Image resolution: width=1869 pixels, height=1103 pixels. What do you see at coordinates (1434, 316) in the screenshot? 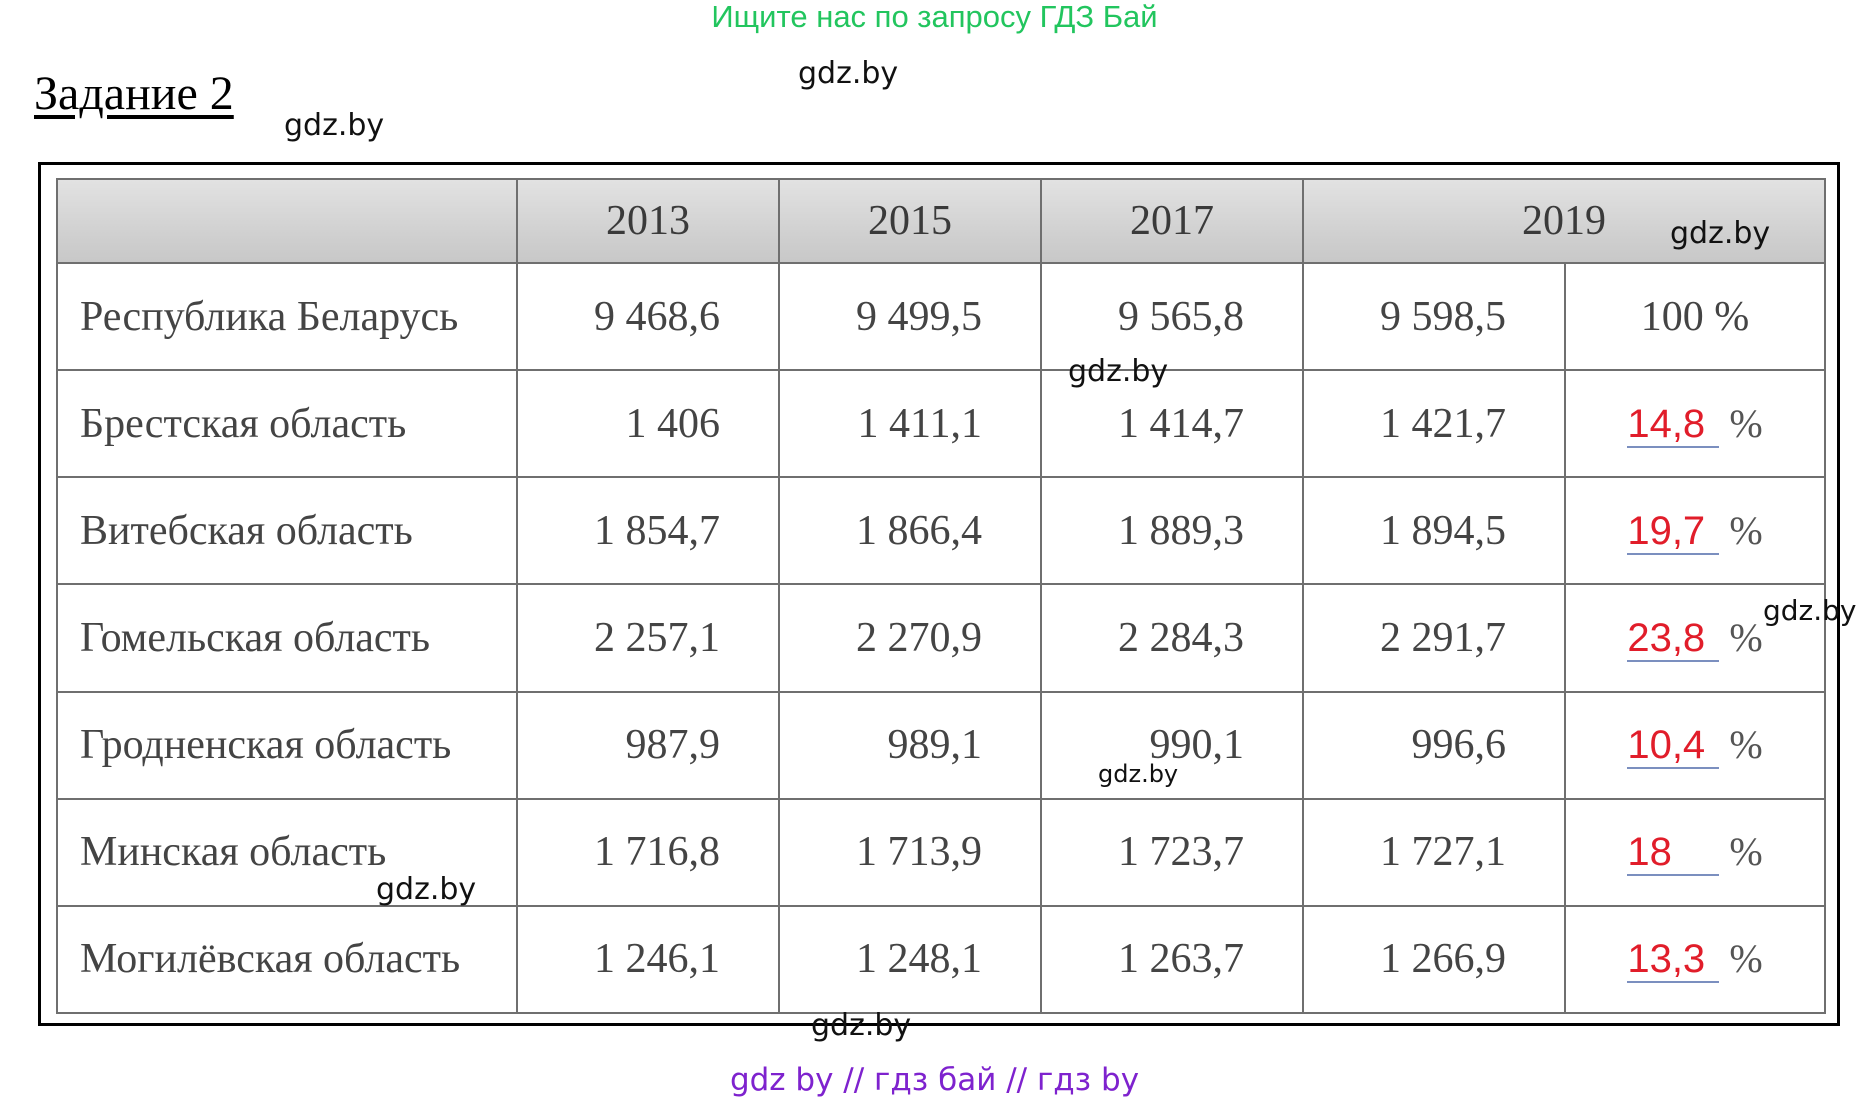
I see `value-2019: 9 598,5` at bounding box center [1434, 316].